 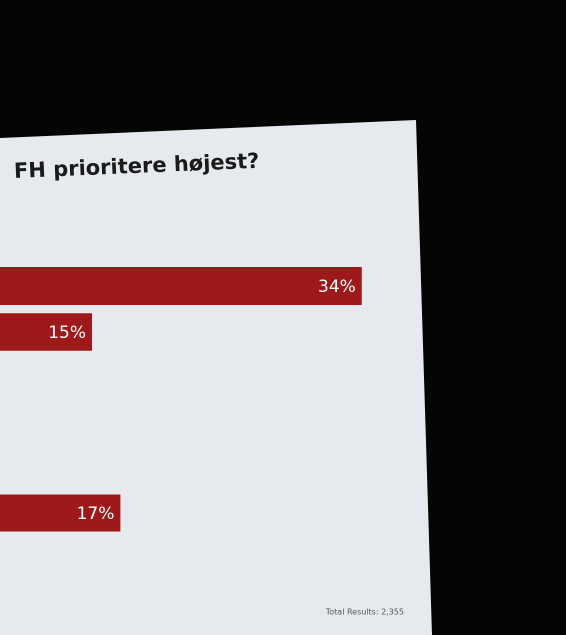 What do you see at coordinates (96, 514) in the screenshot?
I see `value-label: 17%` at bounding box center [96, 514].